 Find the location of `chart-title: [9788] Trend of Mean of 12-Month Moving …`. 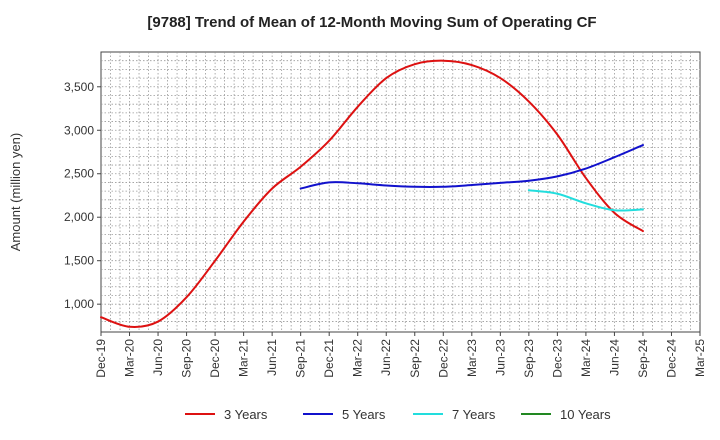

chart-title: [9788] Trend of Mean of 12-Month Moving … is located at coordinates (371, 22).